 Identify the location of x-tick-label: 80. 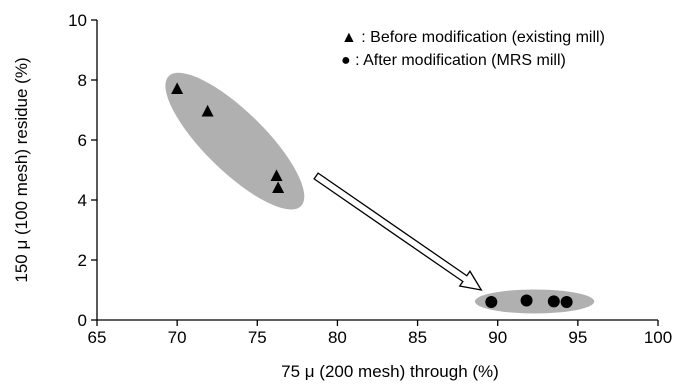
(337, 337).